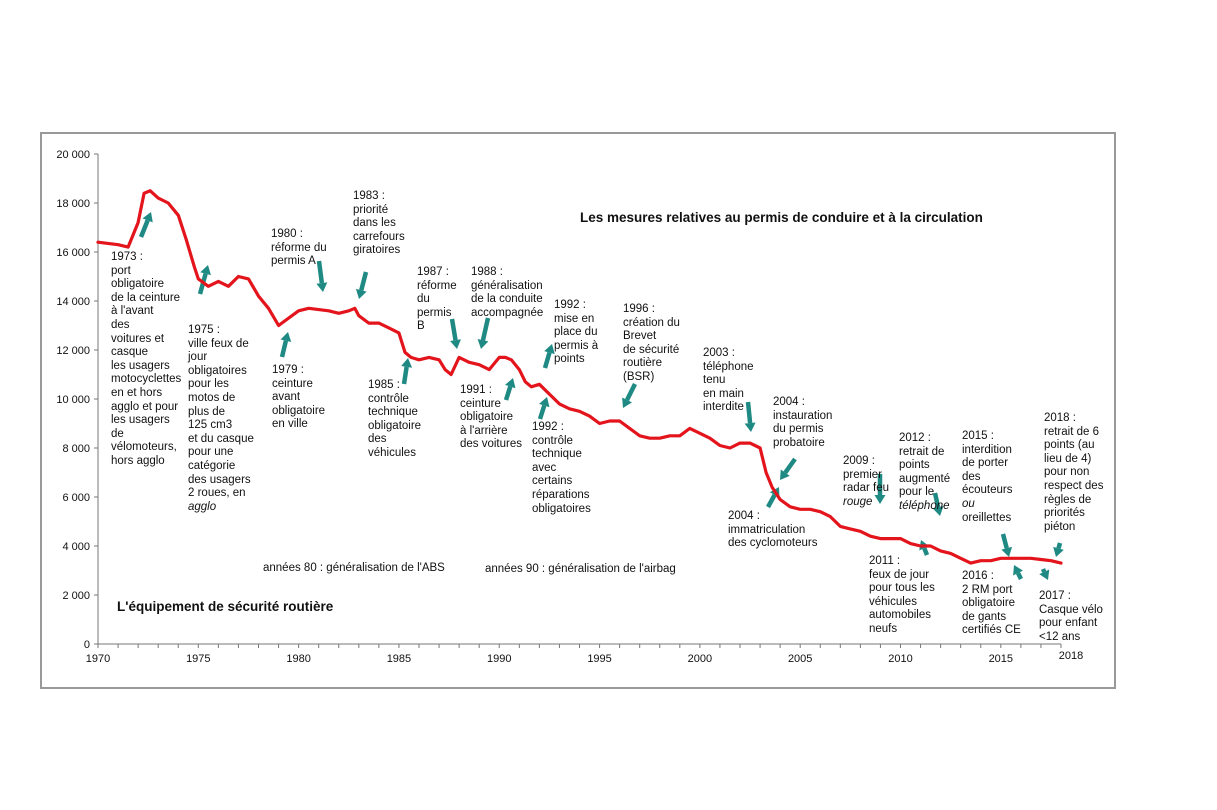 The height and width of the screenshot is (810, 1217). What do you see at coordinates (298, 659) in the screenshot?
I see `x-tick-label: 1980` at bounding box center [298, 659].